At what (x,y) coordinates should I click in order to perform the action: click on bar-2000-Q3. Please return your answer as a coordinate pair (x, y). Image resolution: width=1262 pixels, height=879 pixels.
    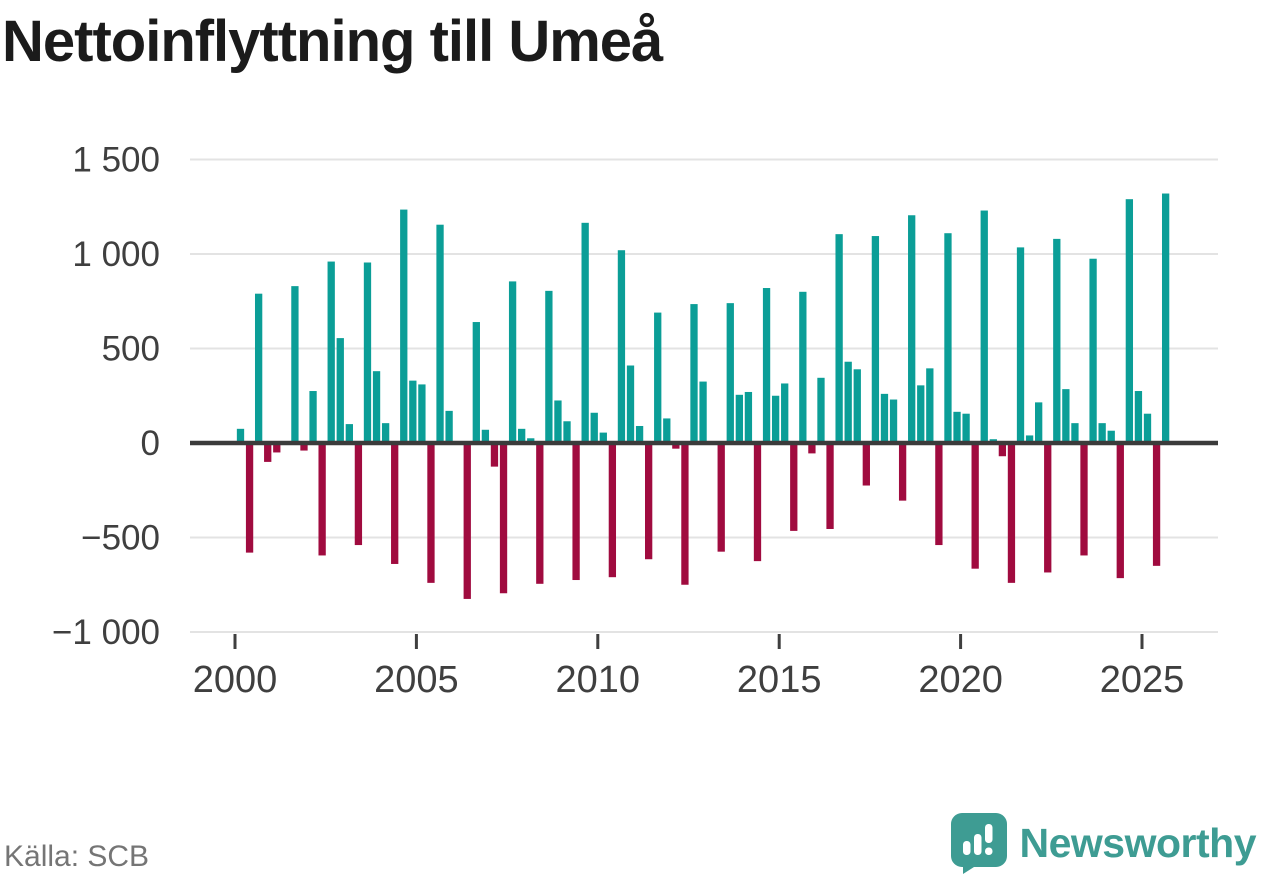
    Looking at the image, I should click on (258, 368).